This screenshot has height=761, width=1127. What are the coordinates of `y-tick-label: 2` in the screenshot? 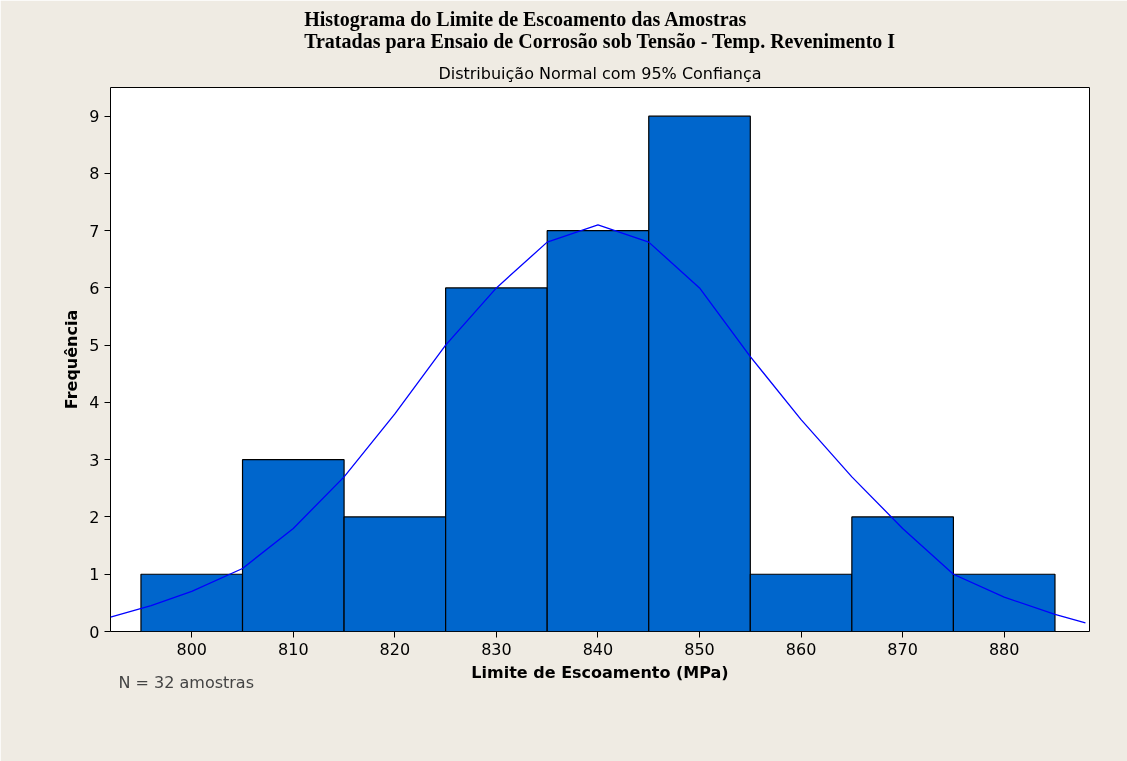 It's located at (94, 517).